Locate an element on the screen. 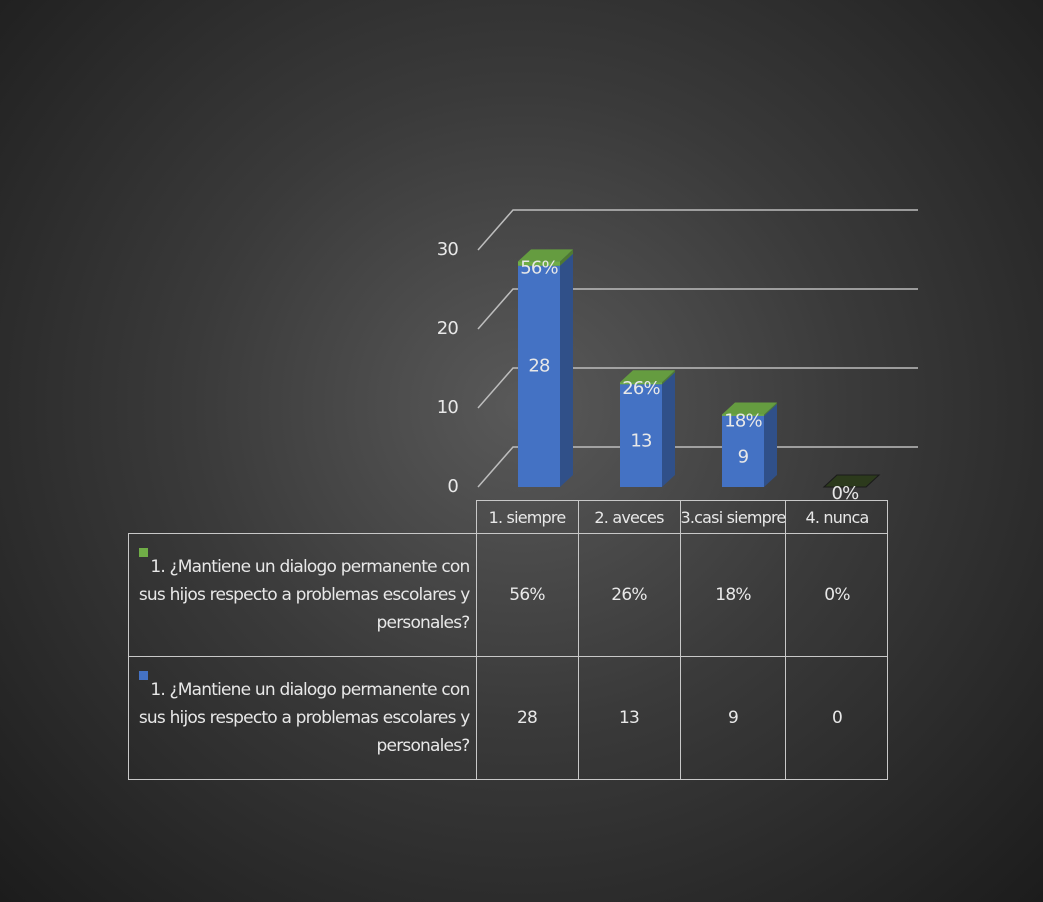 Image resolution: width=1043 pixels, height=902 pixels. table-cell: 0 is located at coordinates (837, 718).